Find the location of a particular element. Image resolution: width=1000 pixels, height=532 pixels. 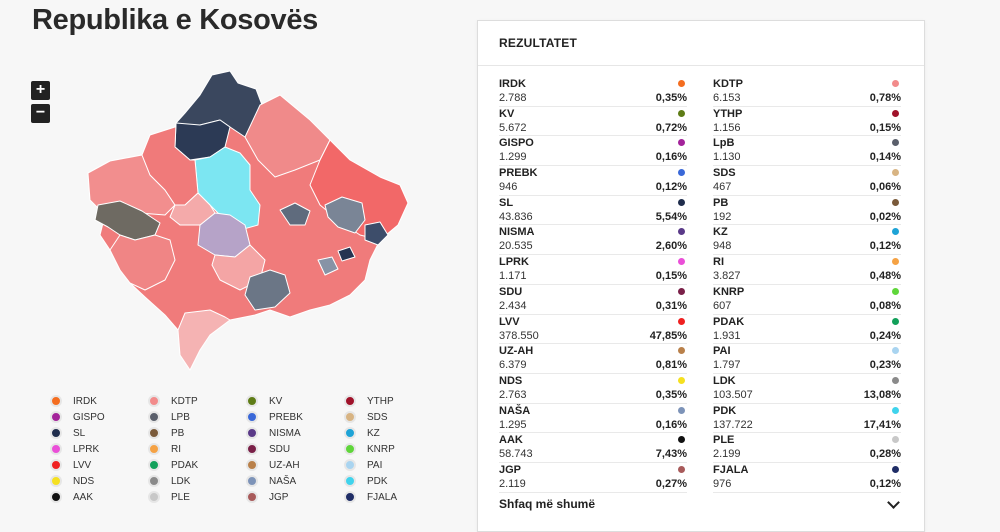

legend-label: PREBK is located at coordinates (286, 417).